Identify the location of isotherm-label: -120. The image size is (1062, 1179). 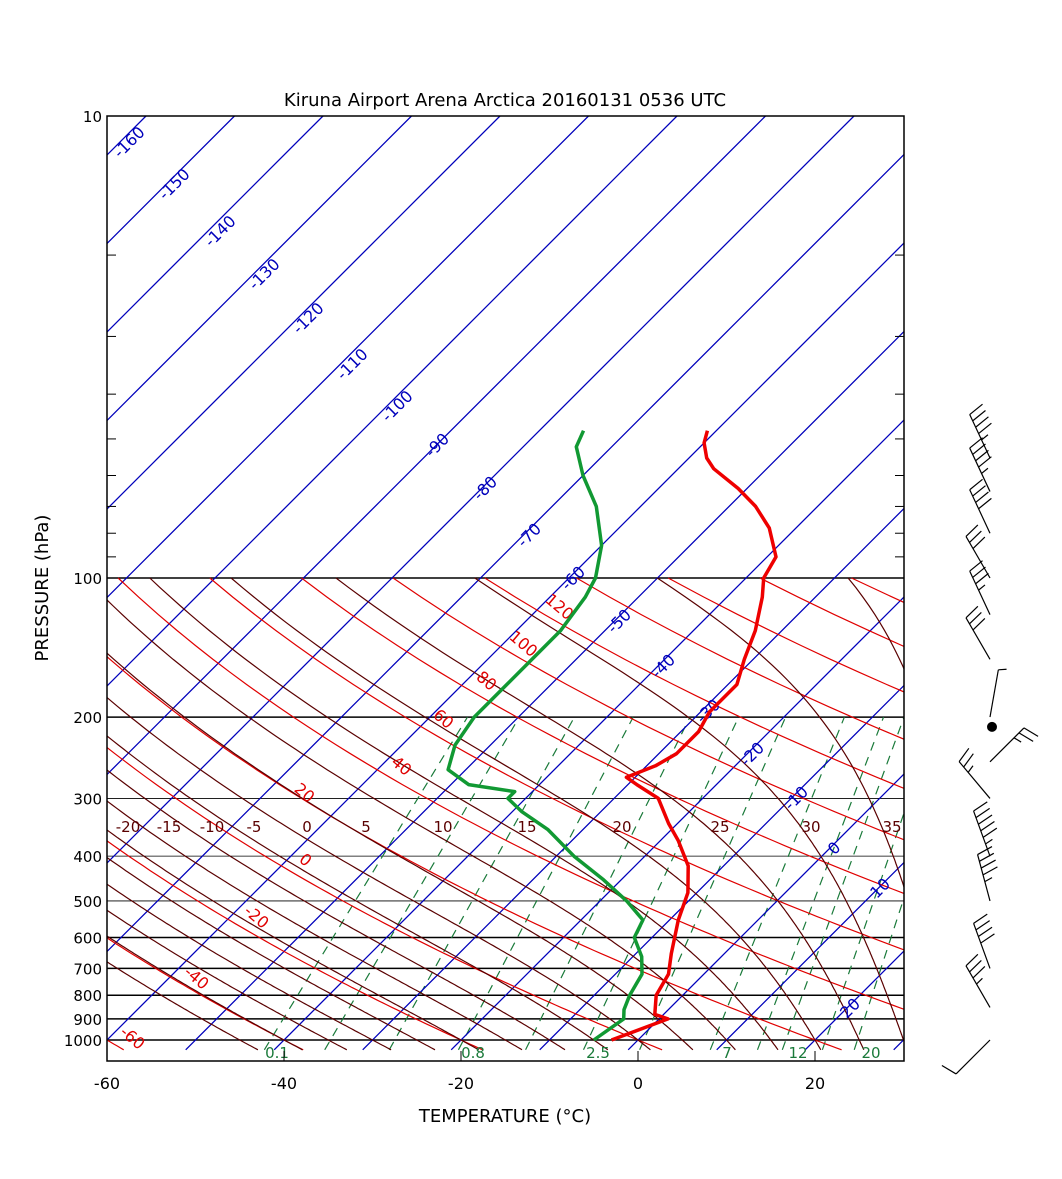
(308, 318).